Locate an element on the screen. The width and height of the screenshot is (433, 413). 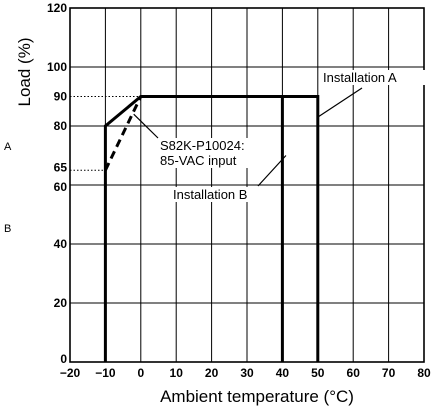
reference-lines is located at coordinates (105, 133).